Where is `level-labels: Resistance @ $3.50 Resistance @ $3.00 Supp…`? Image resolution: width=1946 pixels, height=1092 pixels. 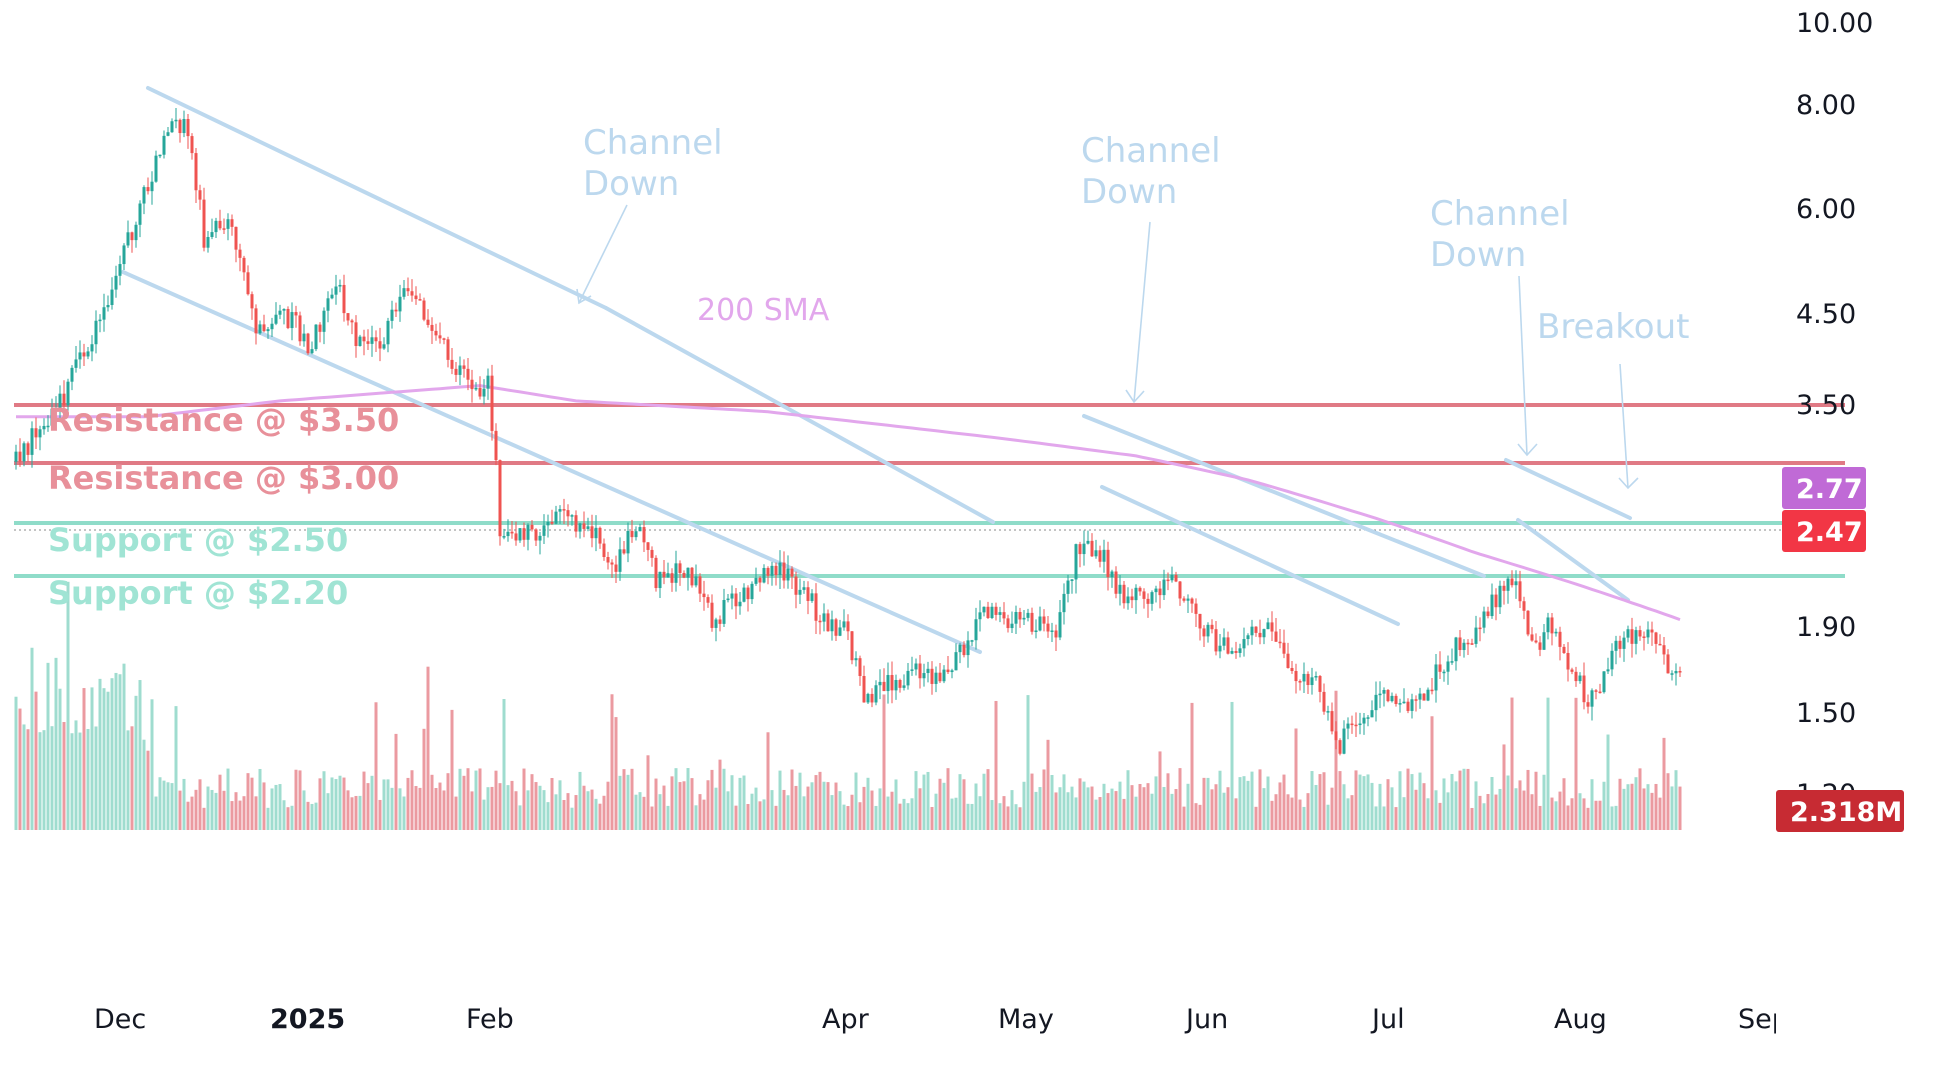
level-labels: Resistance @ $3.50 Resistance @ $3.00 Supp… is located at coordinates (223, 506).